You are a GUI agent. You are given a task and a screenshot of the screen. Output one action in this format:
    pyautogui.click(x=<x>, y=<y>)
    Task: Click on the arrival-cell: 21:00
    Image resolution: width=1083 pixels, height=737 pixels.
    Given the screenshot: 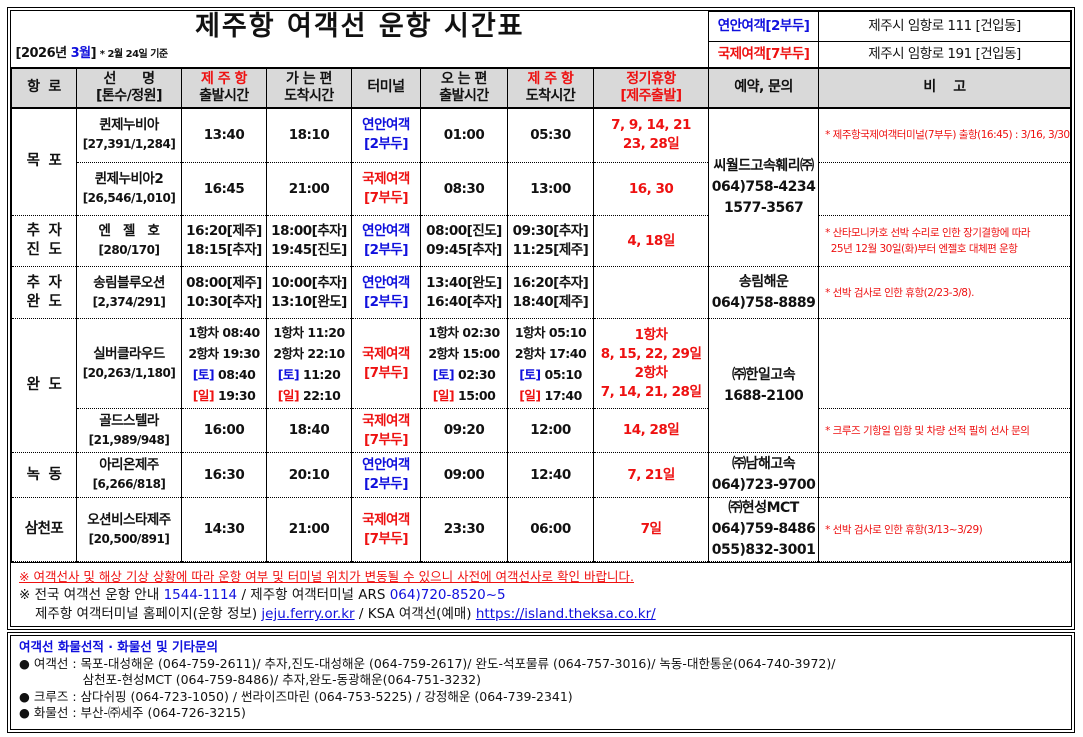 What is the action you would take?
    pyautogui.click(x=309, y=189)
    